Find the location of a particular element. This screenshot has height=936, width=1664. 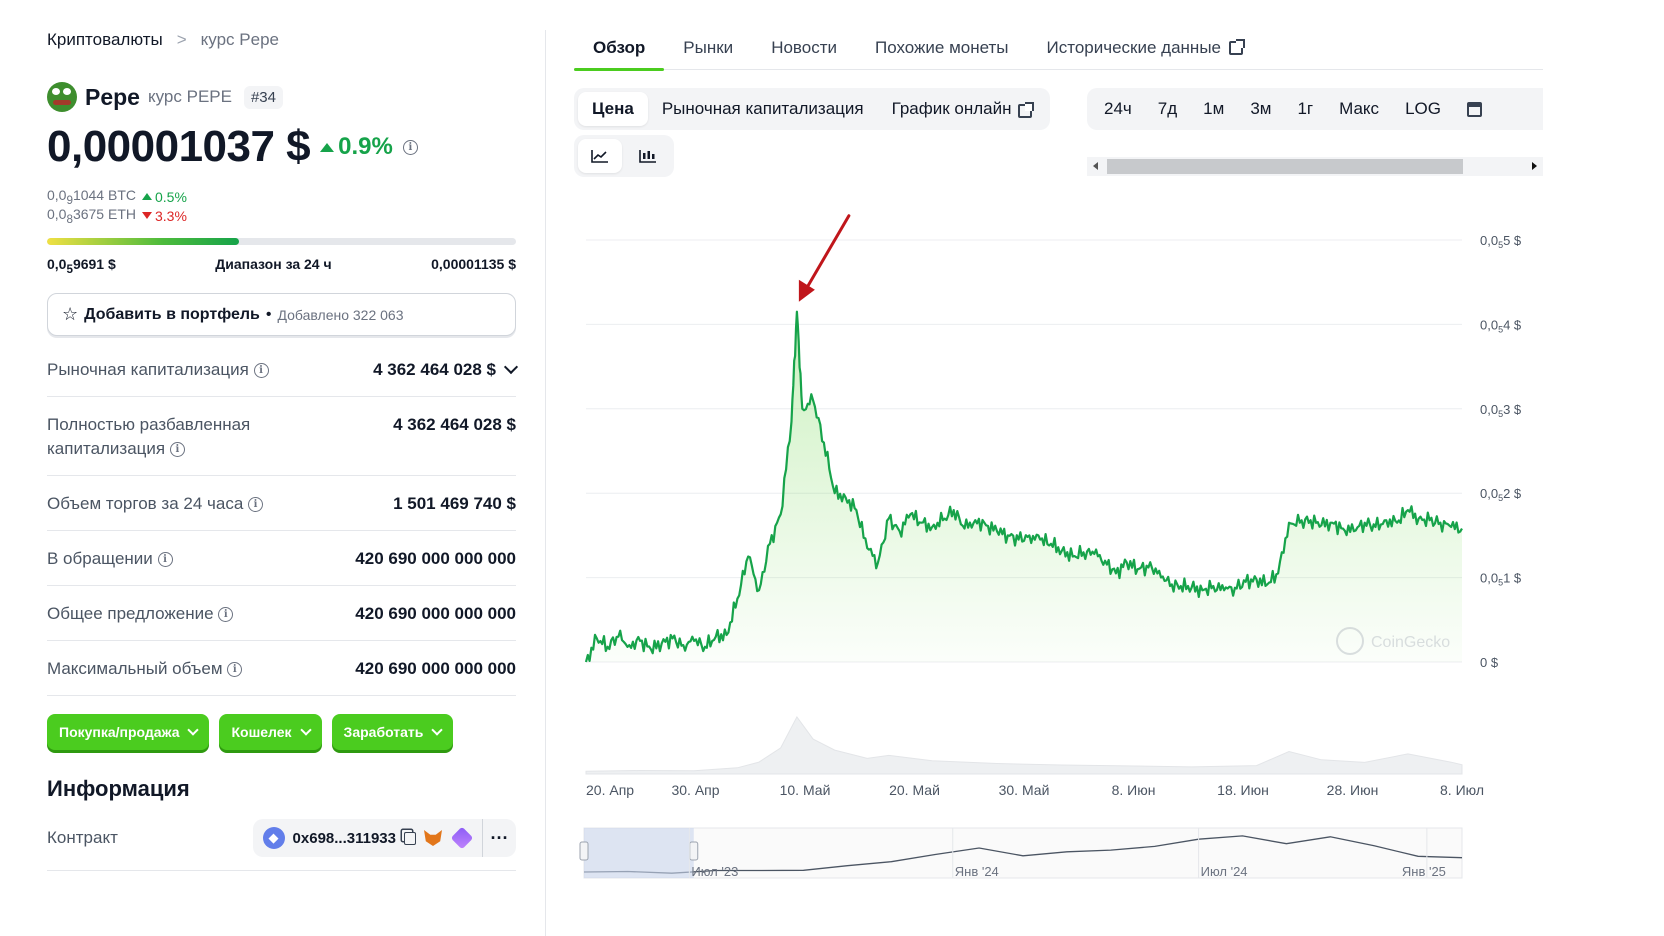

navigator-handle-left is located at coordinates (584, 851).